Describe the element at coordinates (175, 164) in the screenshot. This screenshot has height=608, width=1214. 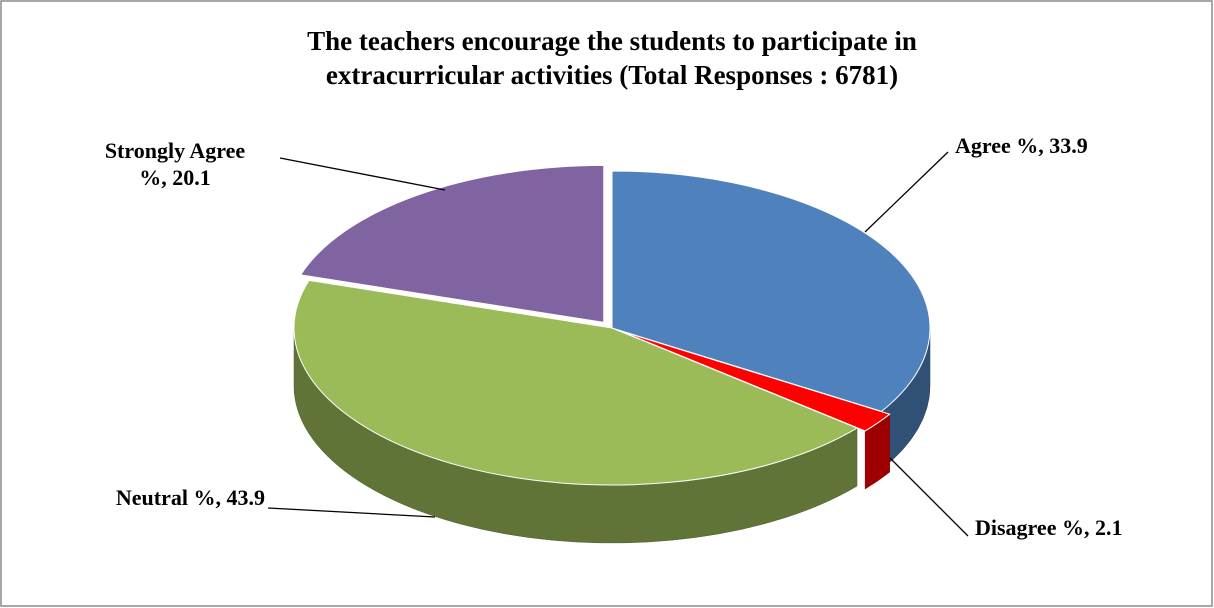
I see `data-label: Strongly Agree%, 20.1` at that location.